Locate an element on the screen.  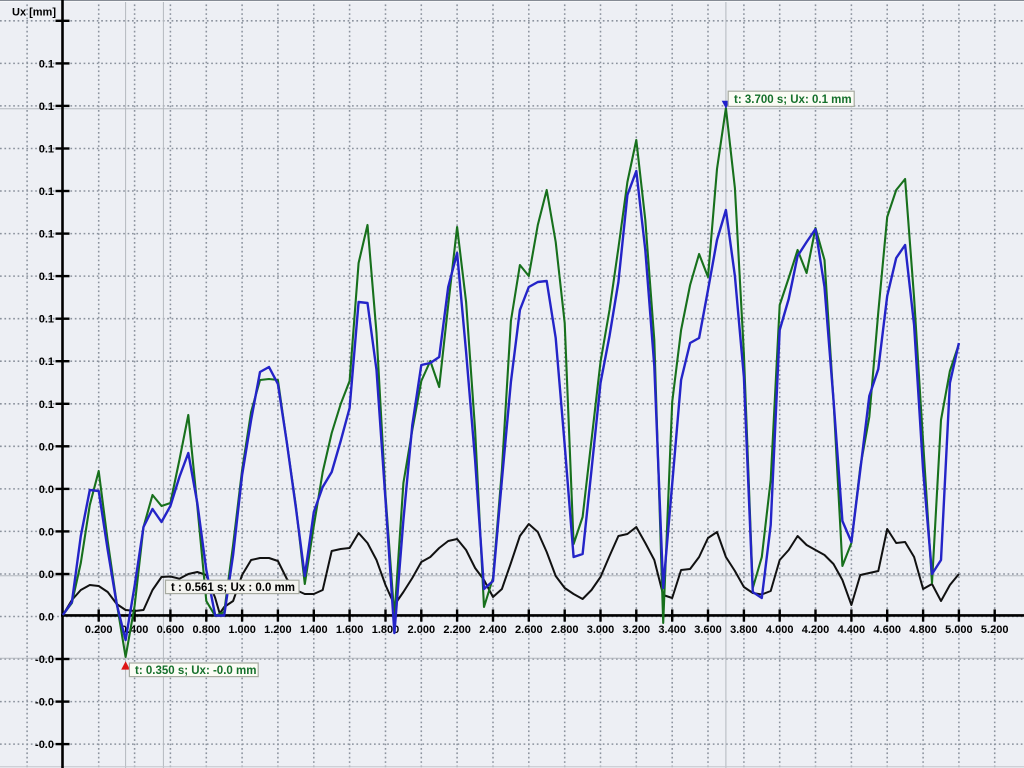
svg-text: 3.600 is located at coordinates (708, 630).